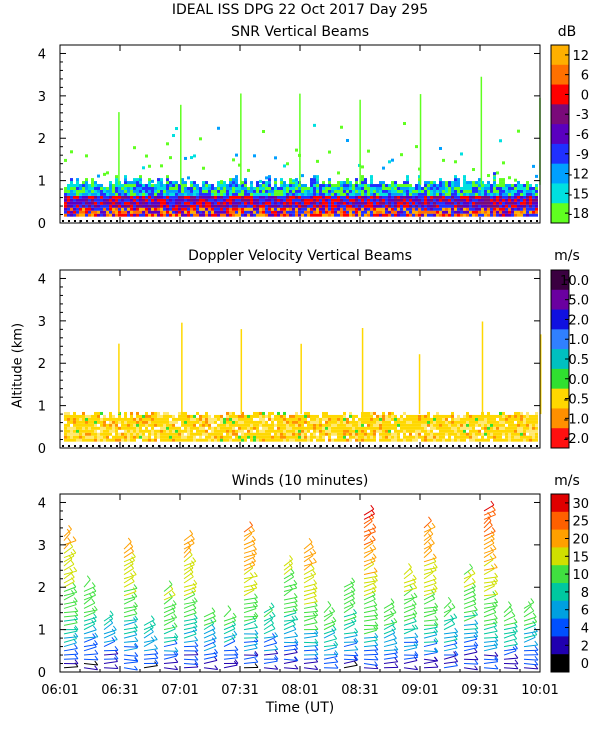 The height and width of the screenshot is (750, 600). What do you see at coordinates (300, 708) in the screenshot?
I see `x-axis-label: Time (UT)` at bounding box center [300, 708].